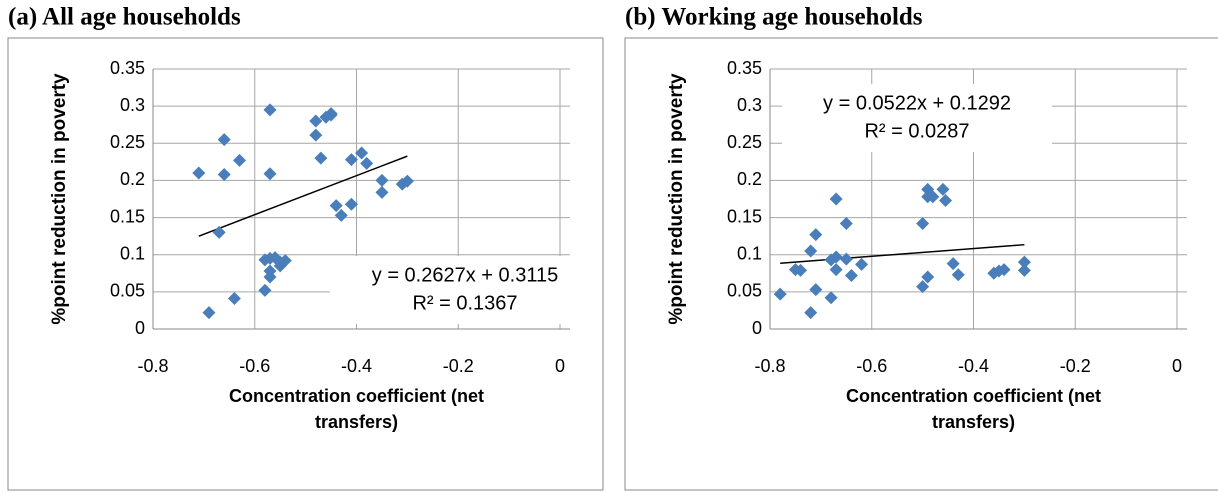  What do you see at coordinates (464, 303) in the screenshot?
I see `annotation: R² = 0.1367` at bounding box center [464, 303].